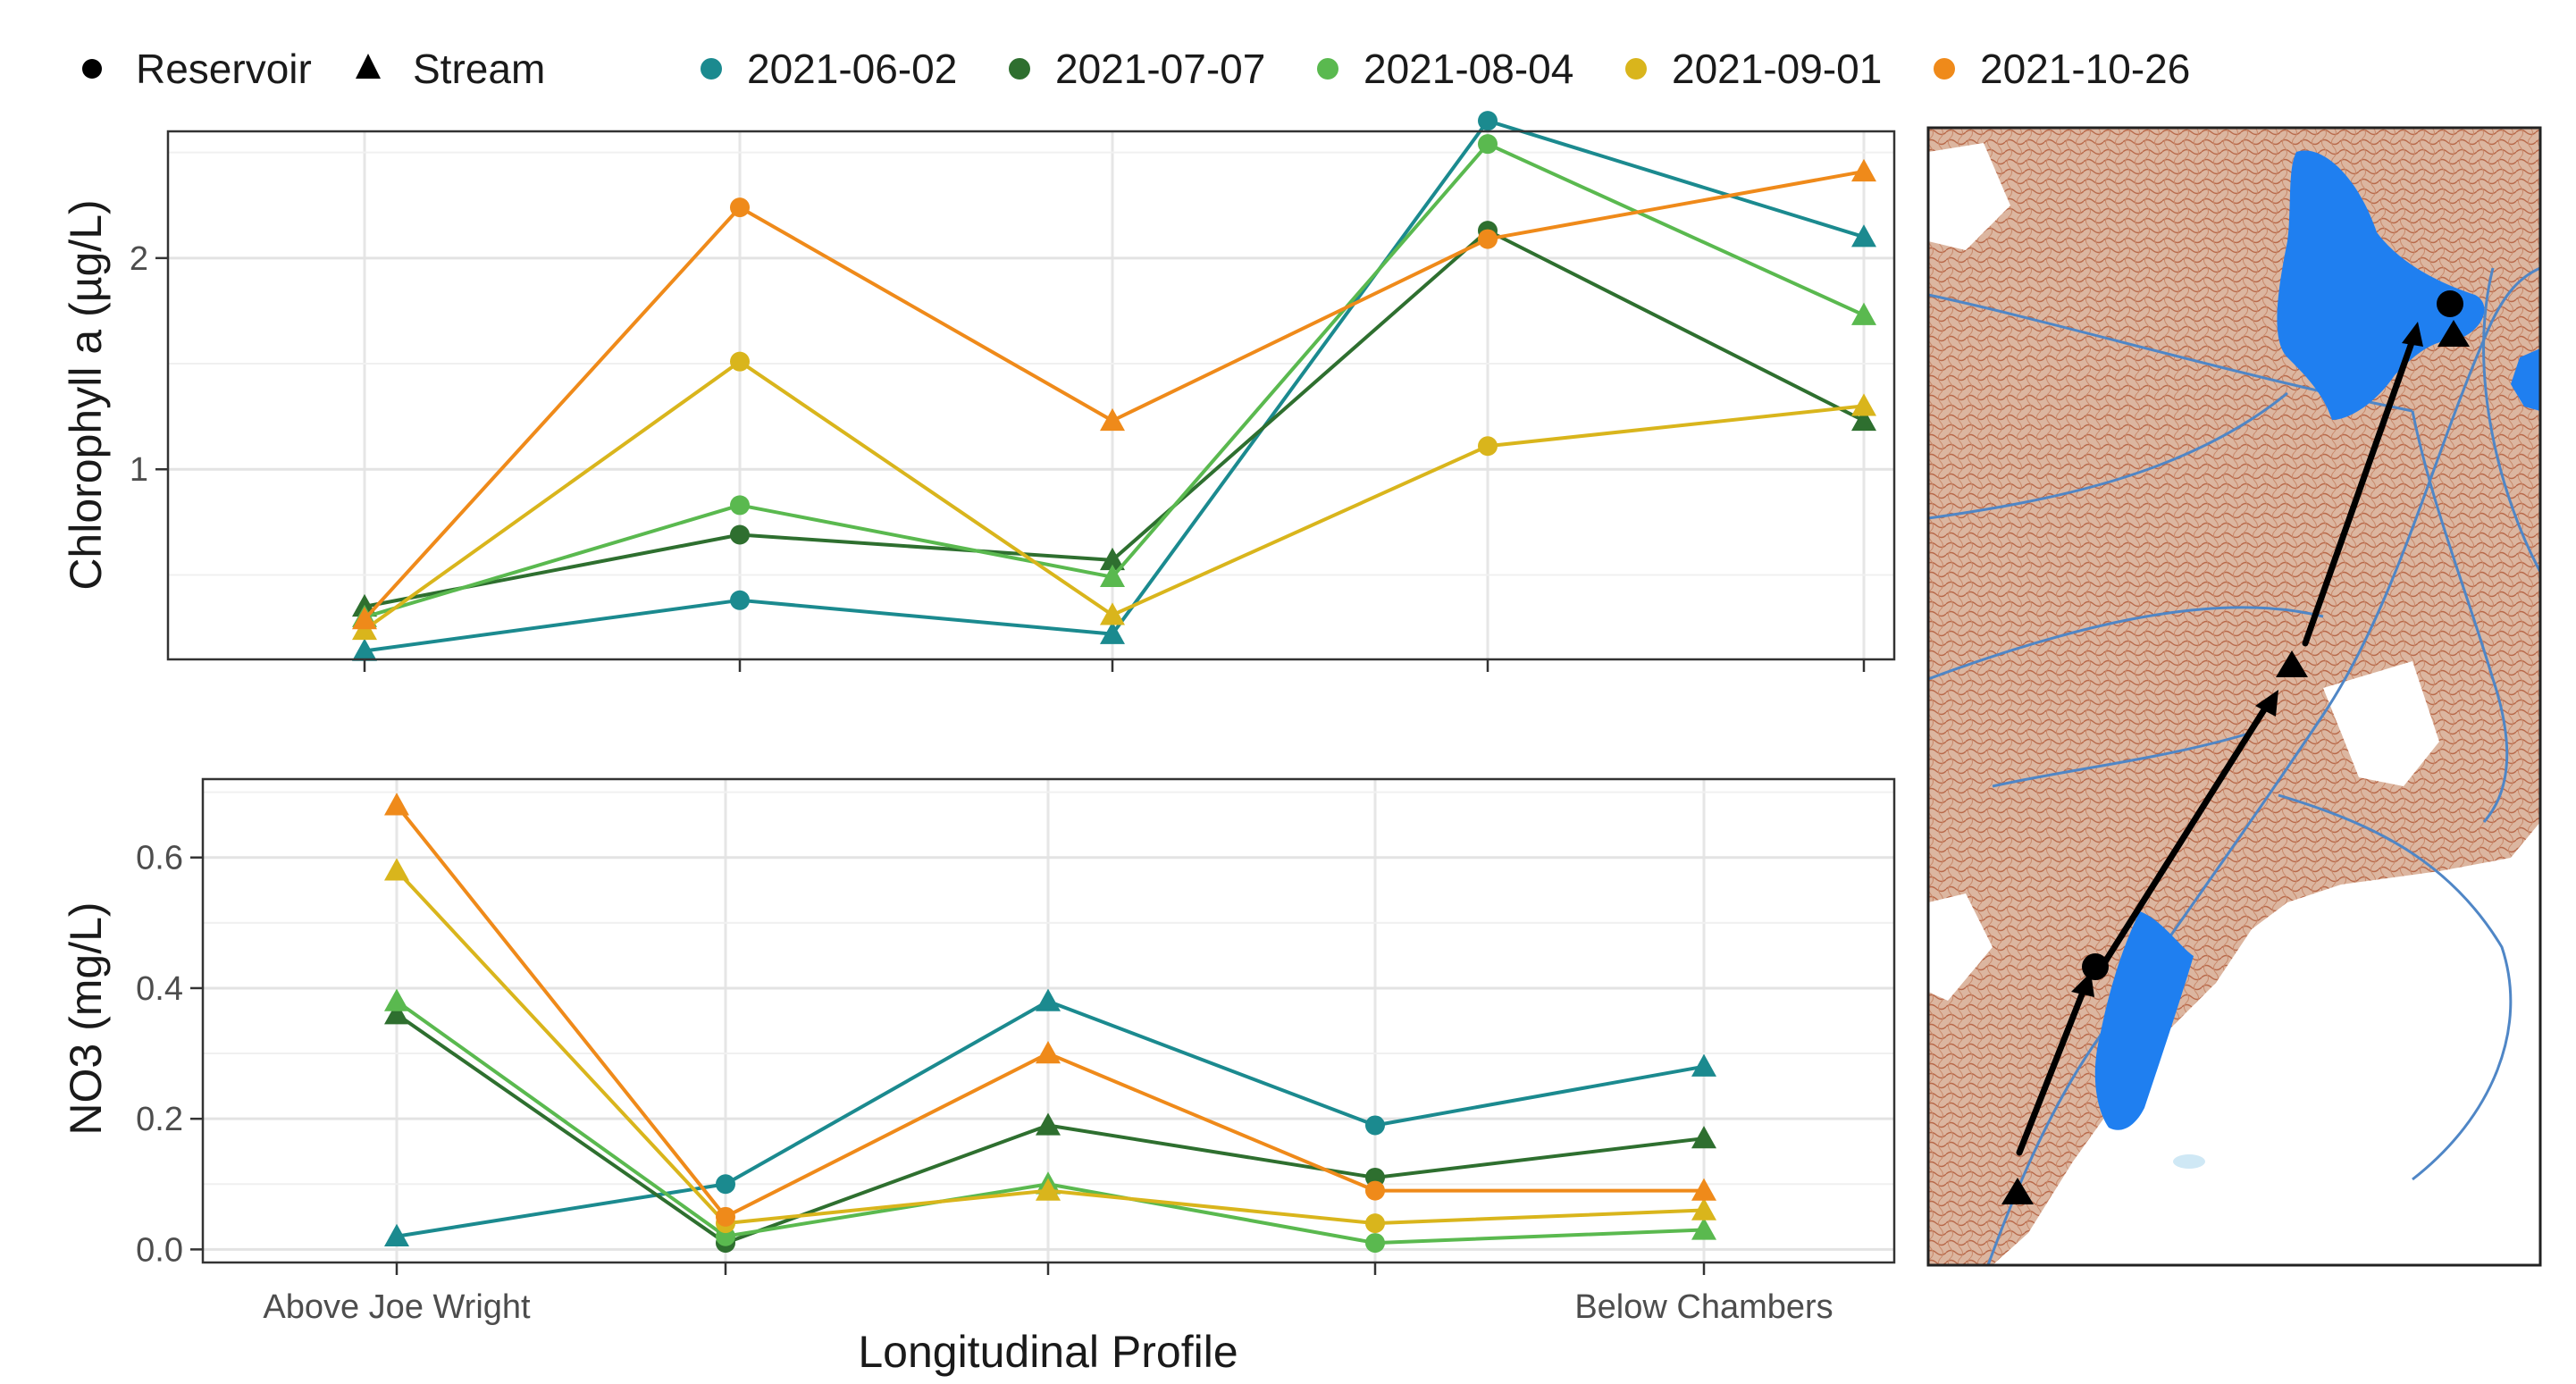  What do you see at coordinates (1468, 69) in the screenshot?
I see `legend-date-label-3: 2021-08-04` at bounding box center [1468, 69].